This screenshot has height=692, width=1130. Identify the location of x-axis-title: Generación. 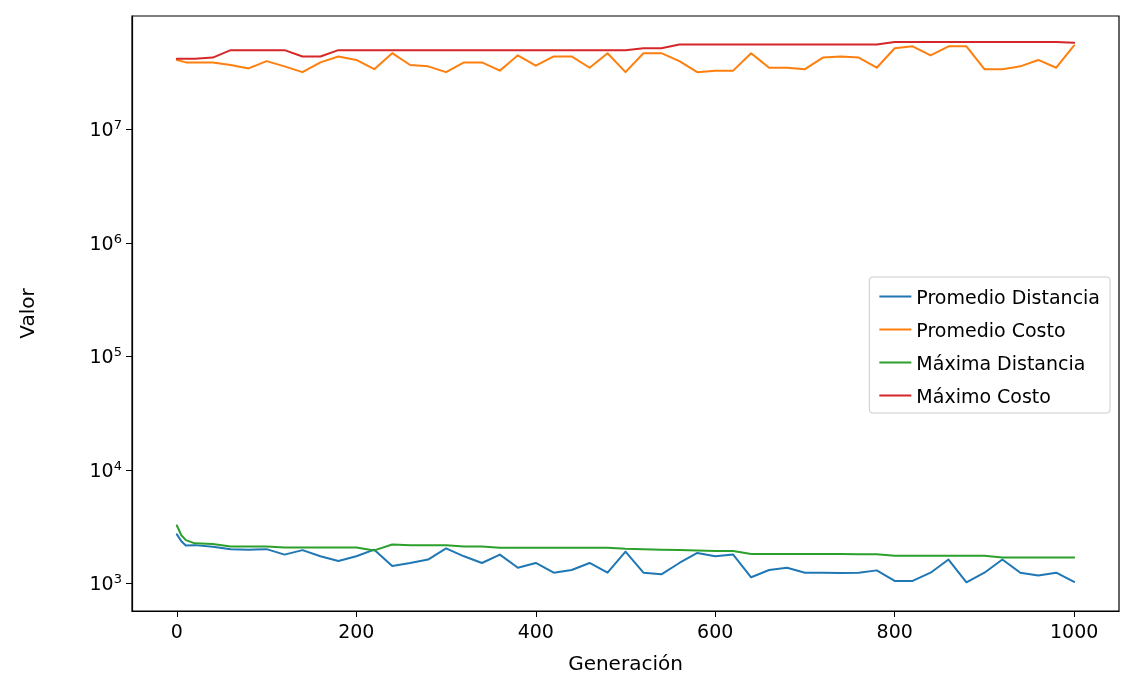
(625, 663).